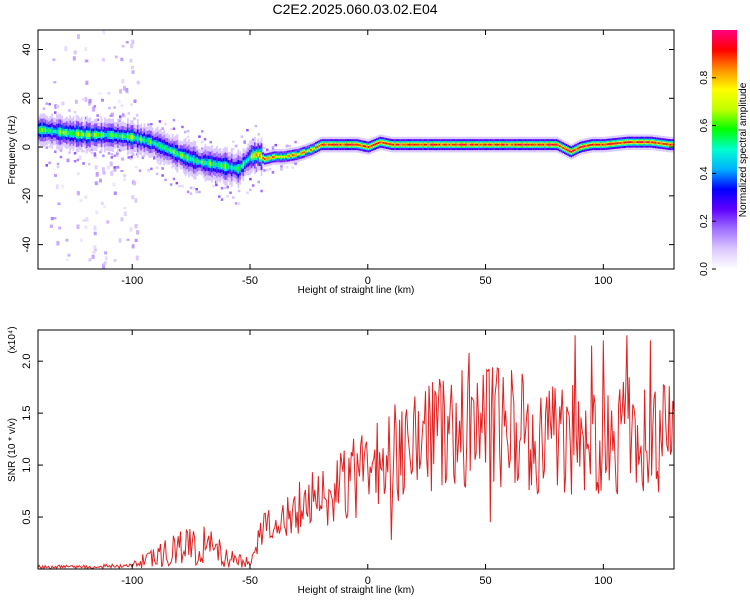 This screenshot has width=750, height=600. I want to click on y-tick-label: 1.0, so click(27, 464).